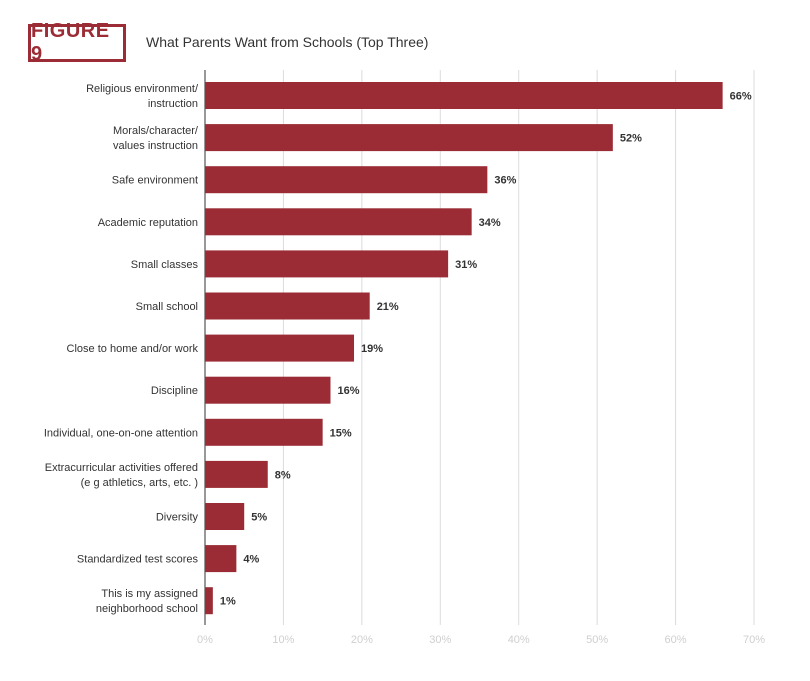 The width and height of the screenshot is (810, 681). What do you see at coordinates (259, 518) in the screenshot?
I see `bar-value-label: 5%` at bounding box center [259, 518].